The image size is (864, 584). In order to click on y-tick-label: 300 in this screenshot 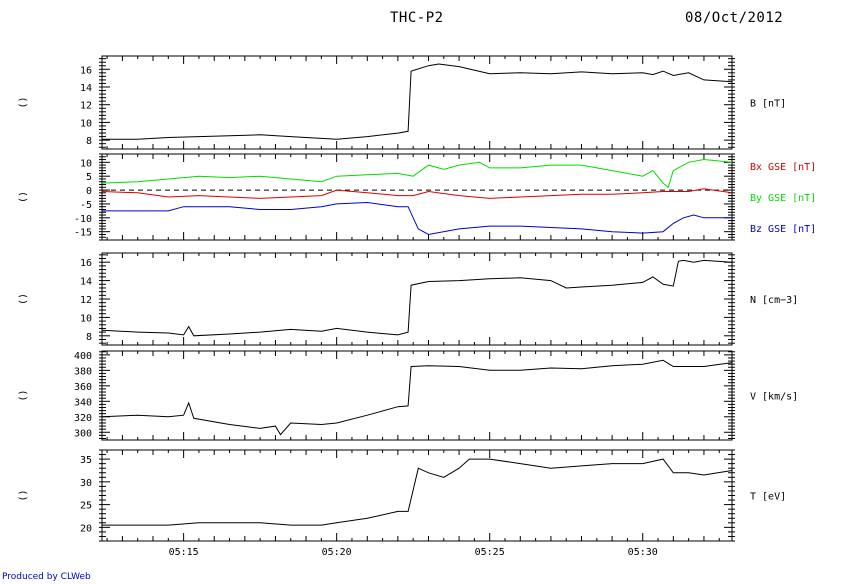, I will do `click(83, 433)`.